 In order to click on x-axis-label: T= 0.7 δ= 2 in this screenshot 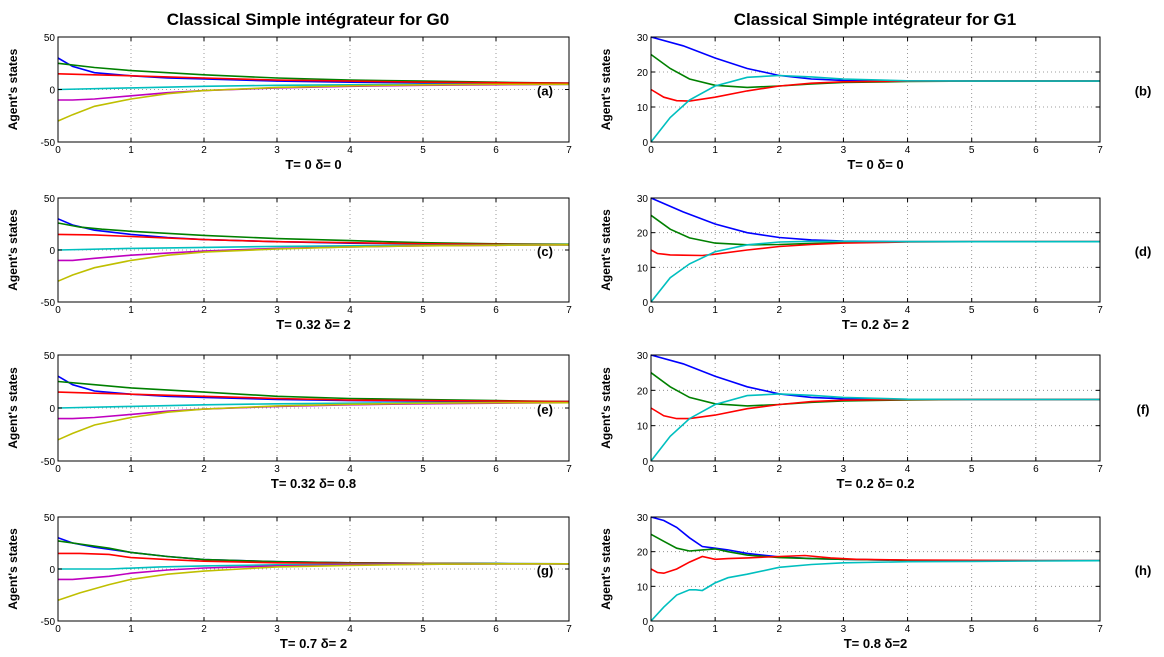, I will do `click(313, 643)`.